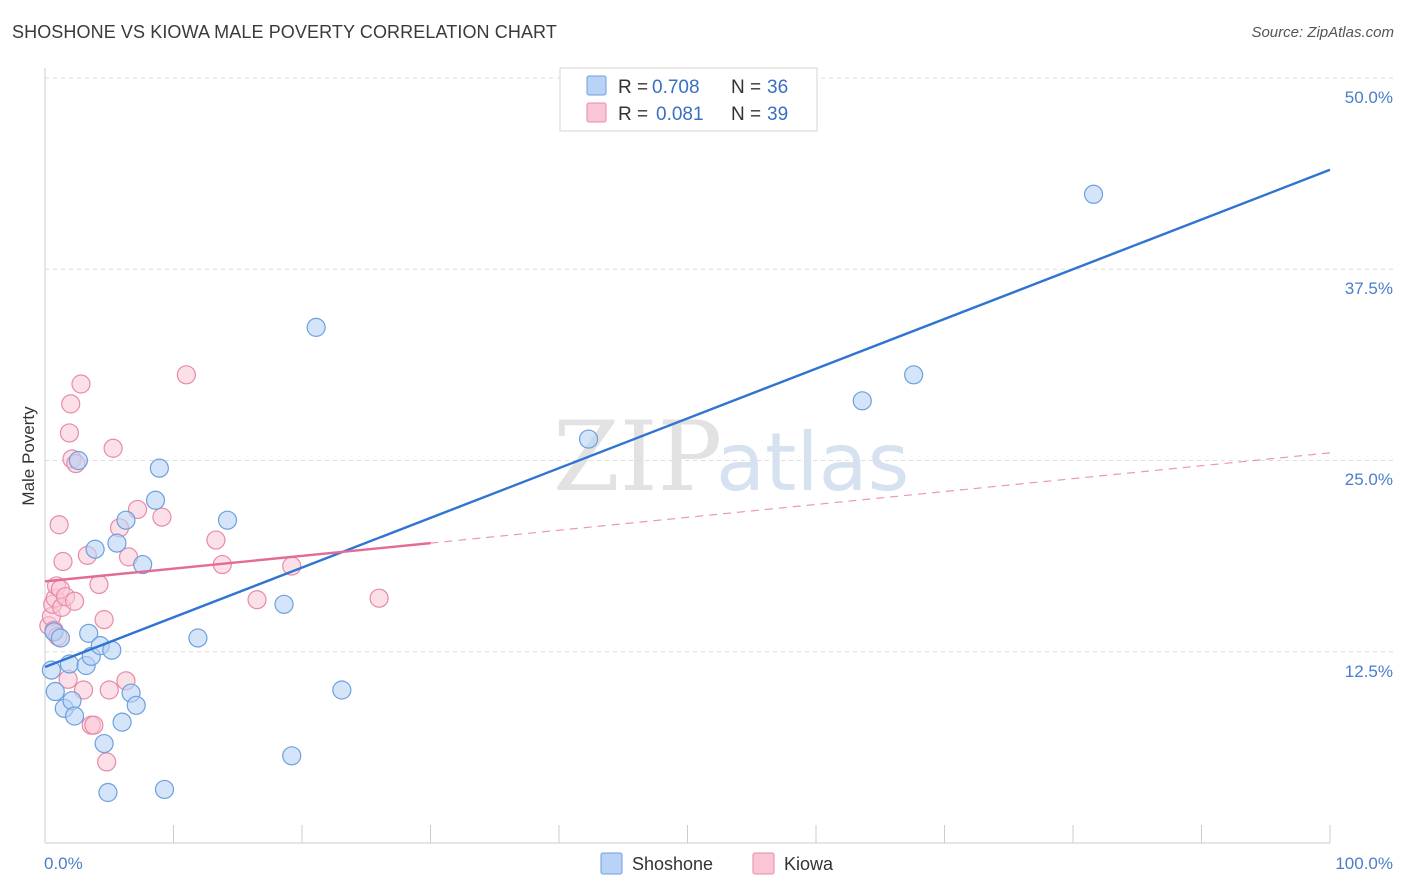 The image size is (1406, 892). What do you see at coordinates (763, 863) in the screenshot?
I see `bottom-legend-swatch-kiowa` at bounding box center [763, 863].